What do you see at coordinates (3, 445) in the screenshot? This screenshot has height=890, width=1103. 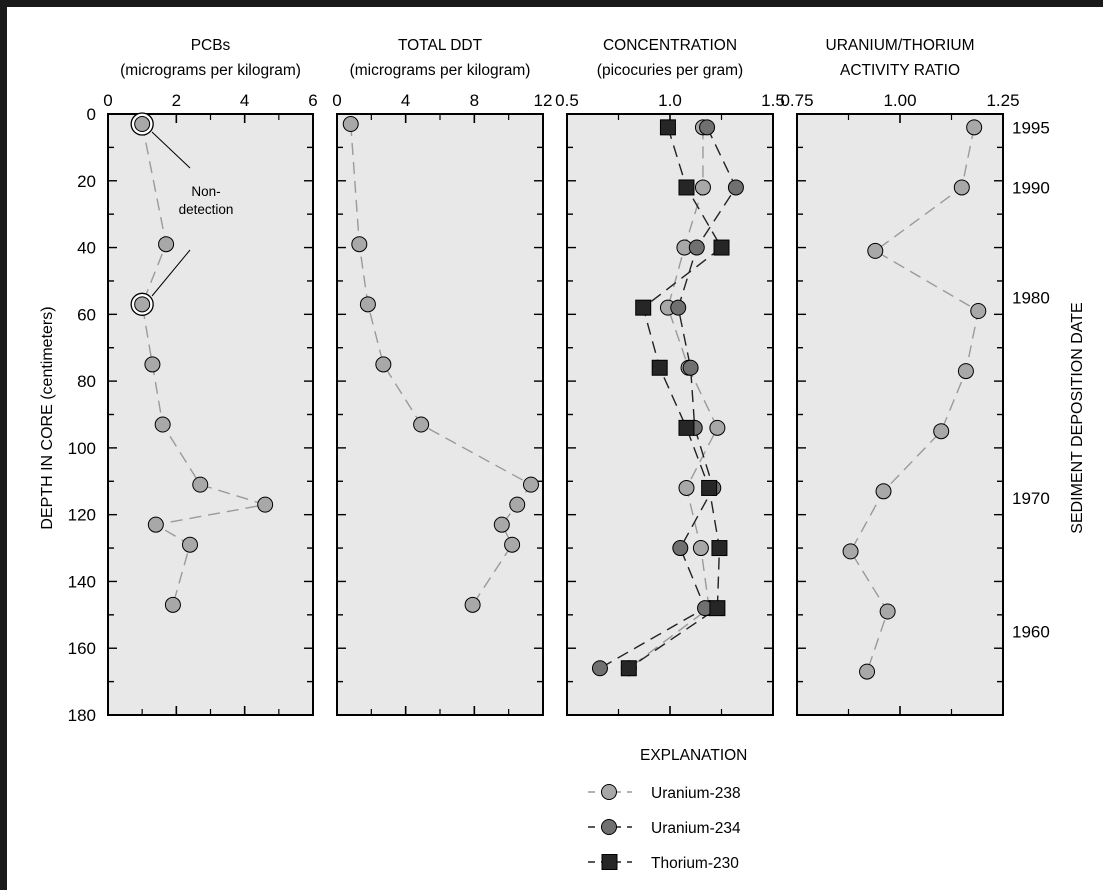 I see `left-border` at bounding box center [3, 445].